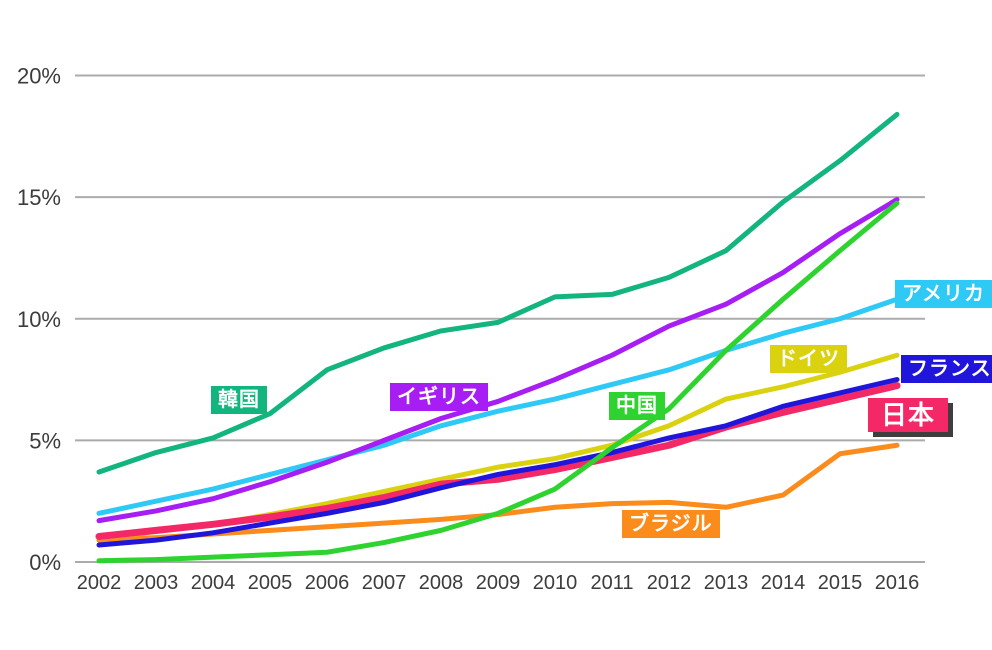  Describe the element at coordinates (327, 583) in the screenshot. I see `x-axis-tick-label: 2006` at that location.